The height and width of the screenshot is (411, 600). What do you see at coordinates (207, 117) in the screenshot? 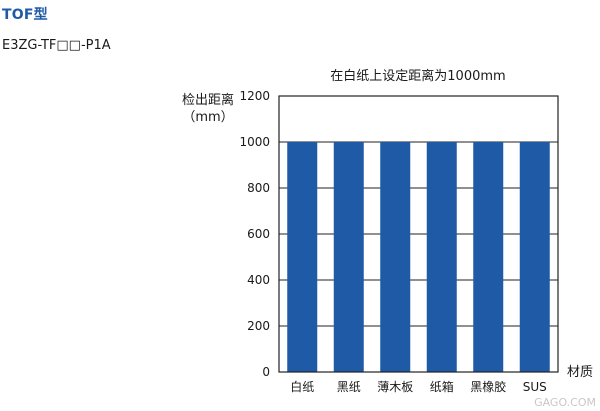
I see `y-axis-unit: （mm）` at bounding box center [207, 117].